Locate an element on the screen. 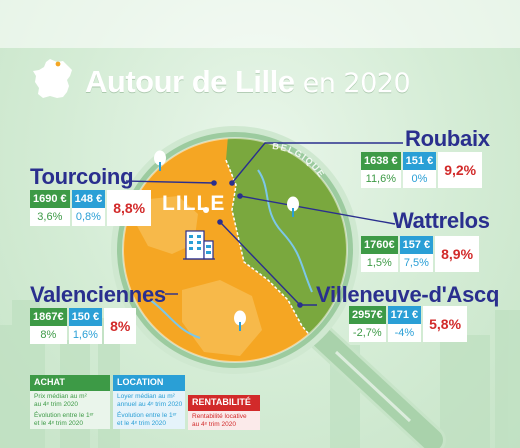 The image size is (520, 448). buy-price: 1638 € is located at coordinates (381, 161).